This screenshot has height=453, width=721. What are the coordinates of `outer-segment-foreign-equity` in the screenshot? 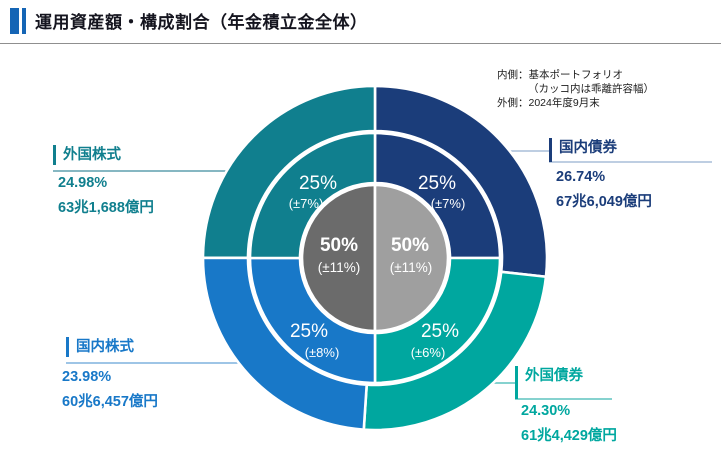 It's located at (289, 172).